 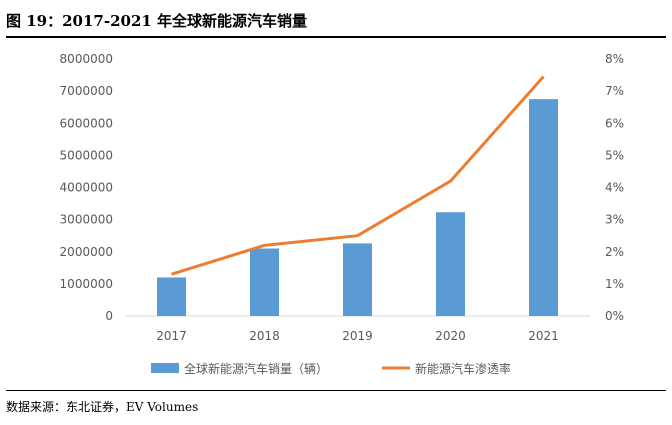 I want to click on y-right-tick-label: 5%, so click(x=614, y=155).